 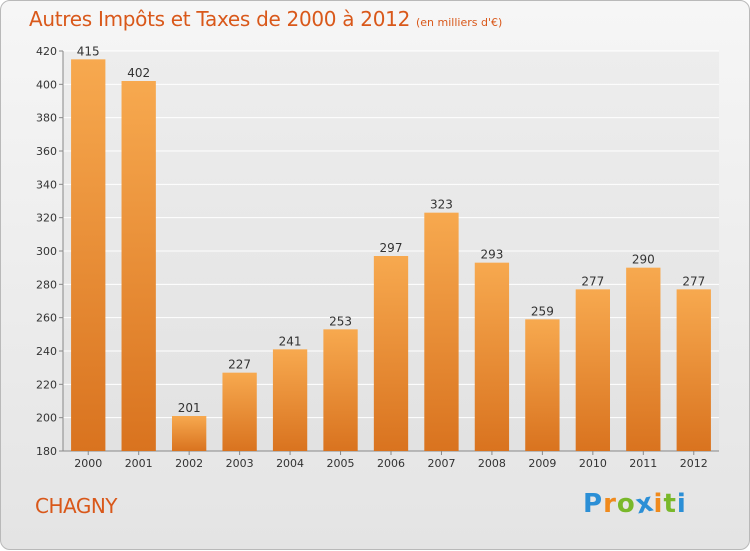 What do you see at coordinates (542, 463) in the screenshot?
I see `x-tick-label: 2009` at bounding box center [542, 463].